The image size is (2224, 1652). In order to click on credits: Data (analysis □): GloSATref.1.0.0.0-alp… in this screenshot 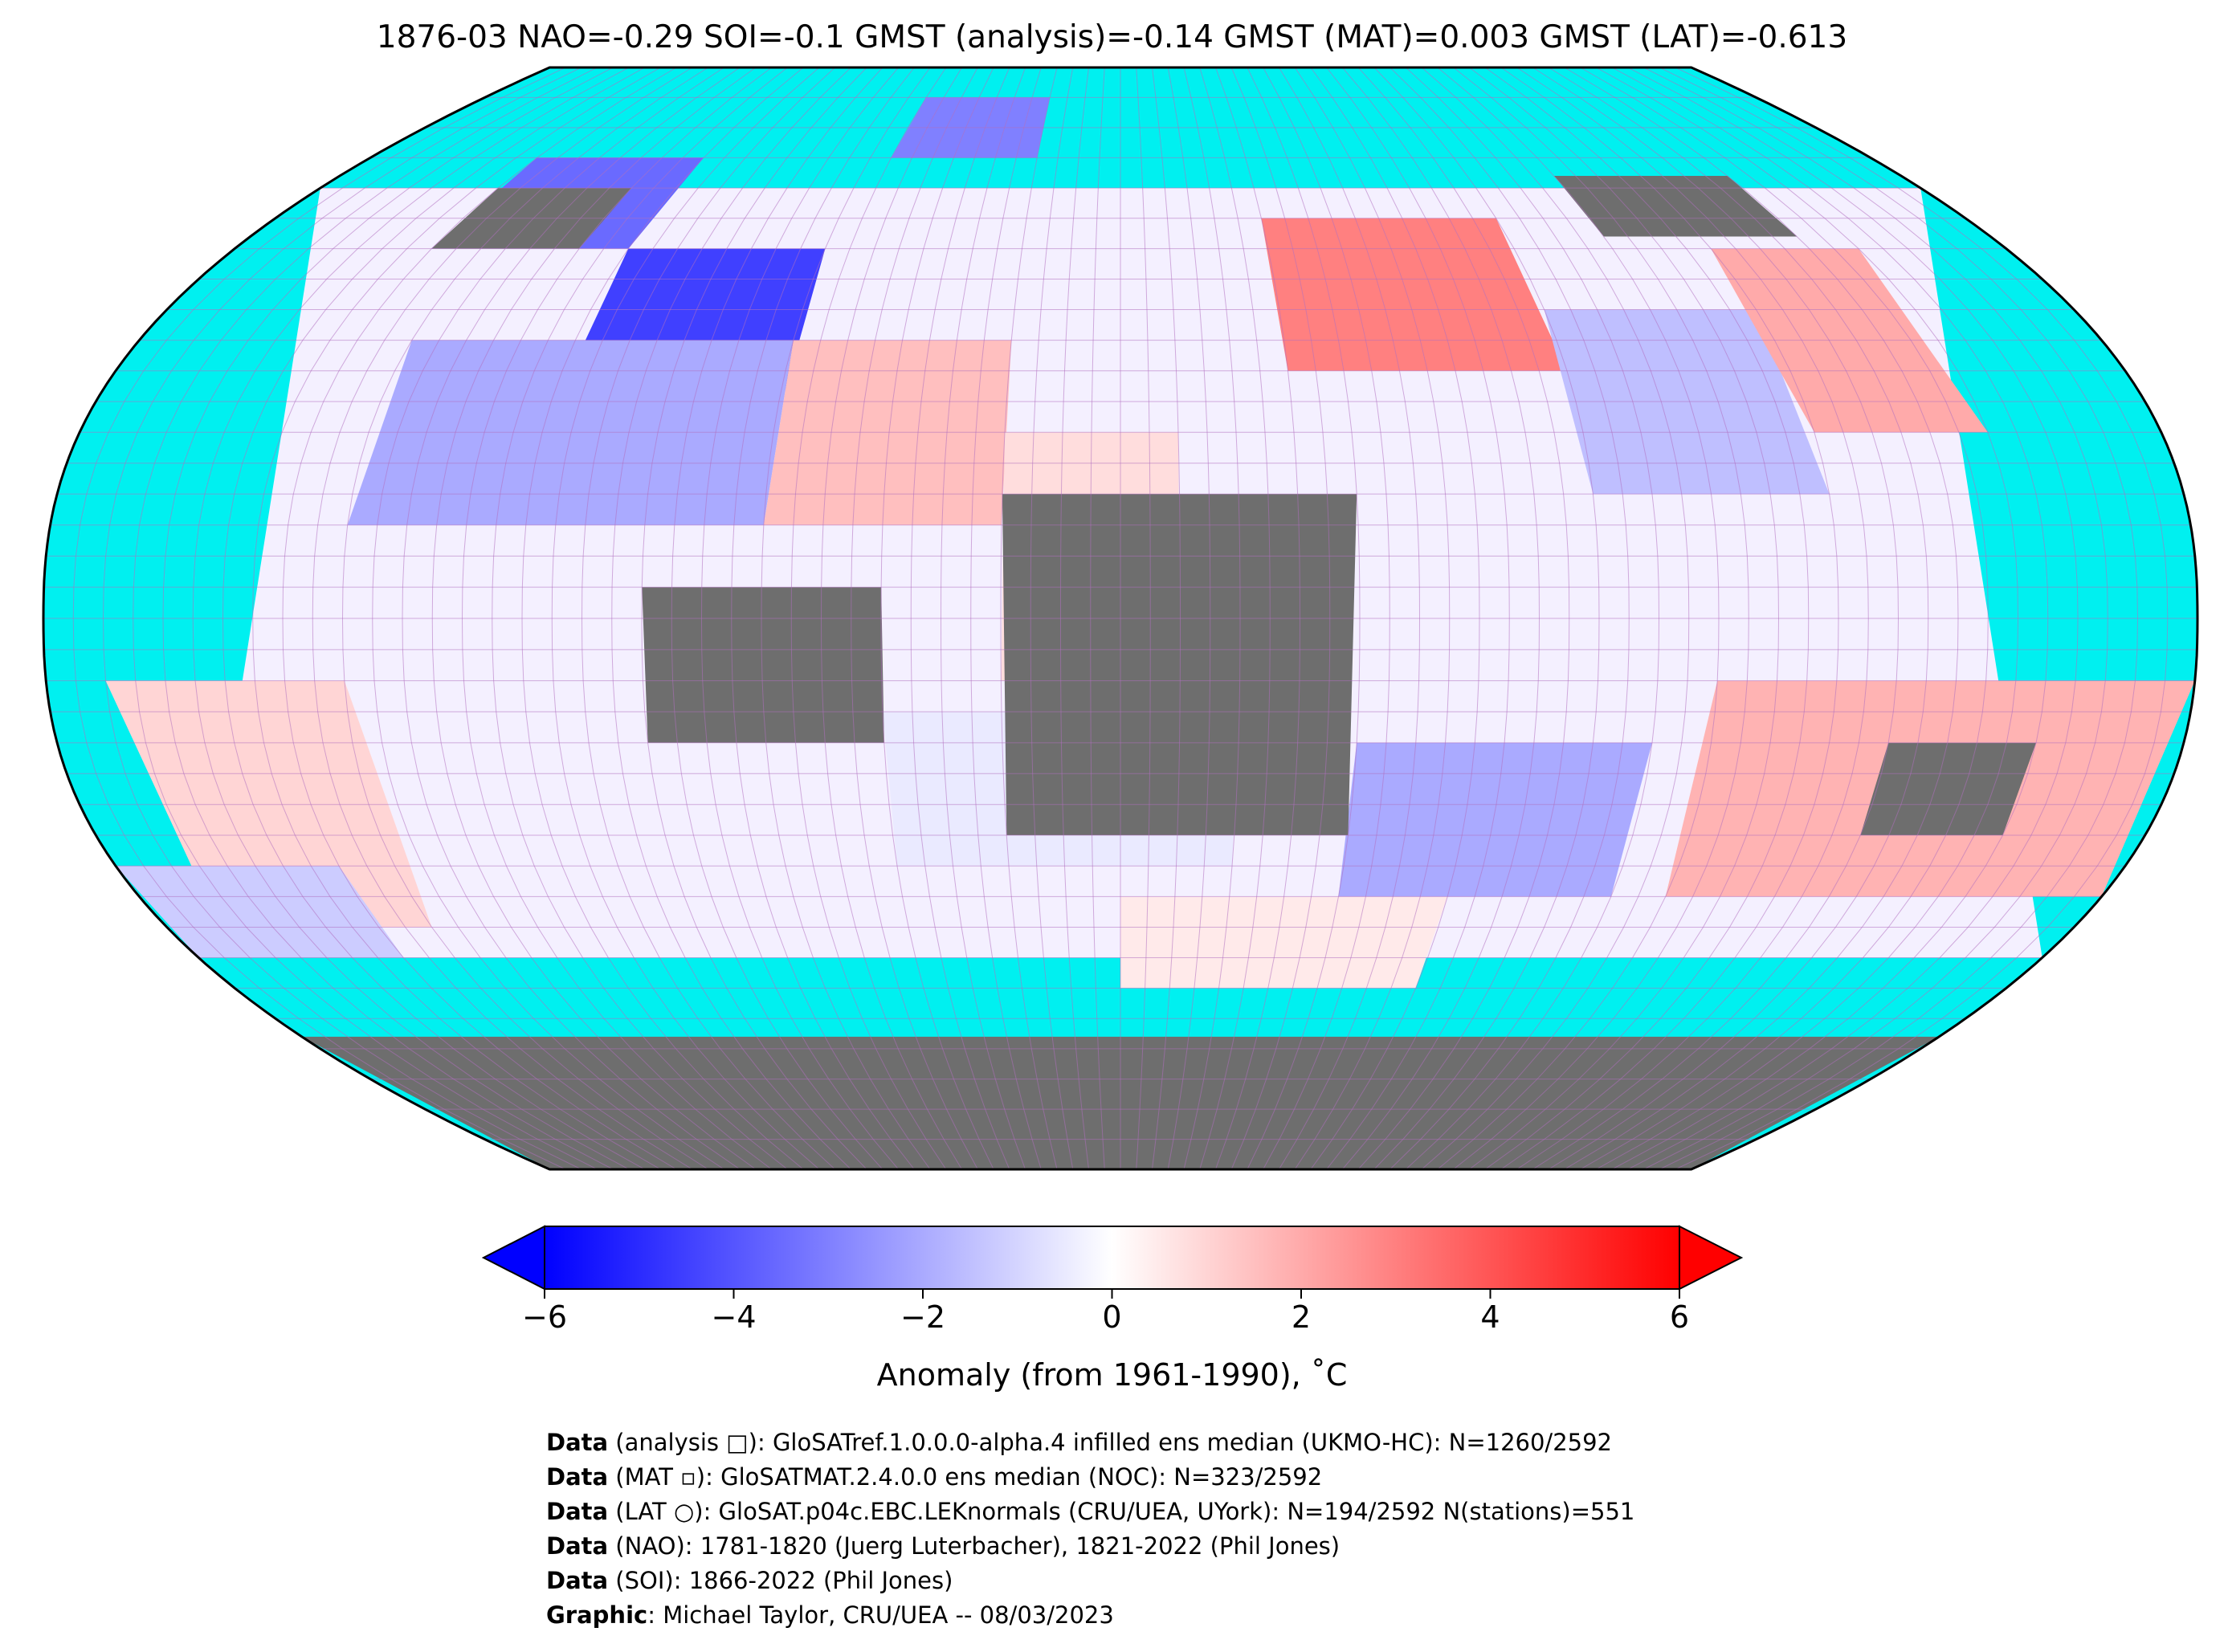, I will do `click(1090, 1529)`.